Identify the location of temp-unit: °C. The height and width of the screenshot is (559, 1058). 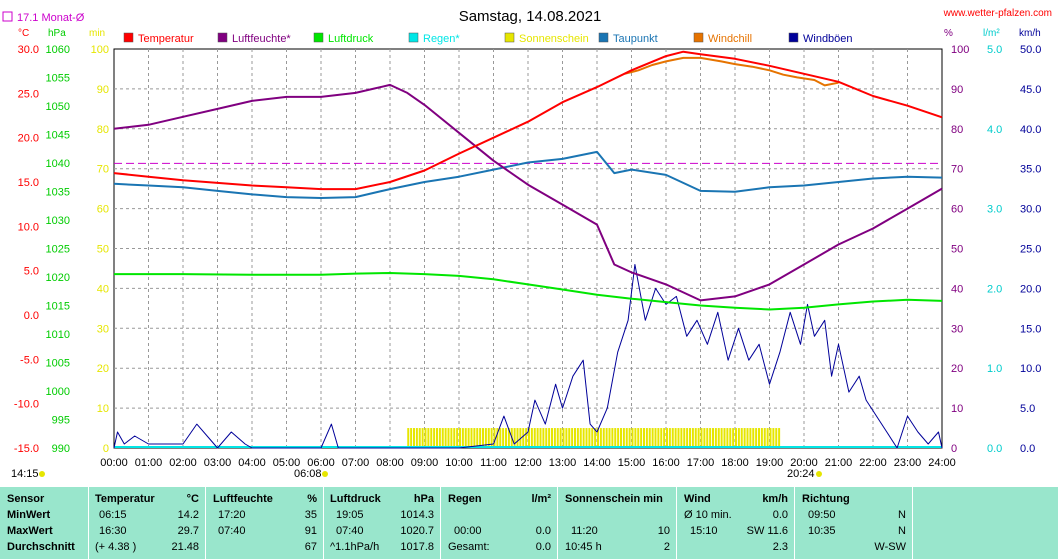
(23, 33).